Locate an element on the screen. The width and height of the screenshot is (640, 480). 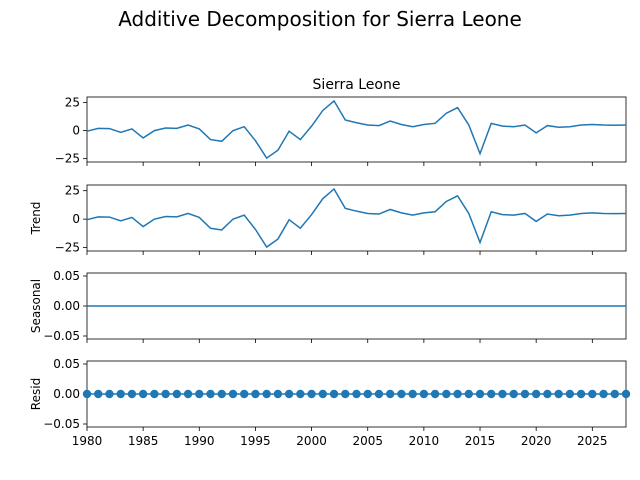
seasonal-ylabel: Seasonal is located at coordinates (36, 306).